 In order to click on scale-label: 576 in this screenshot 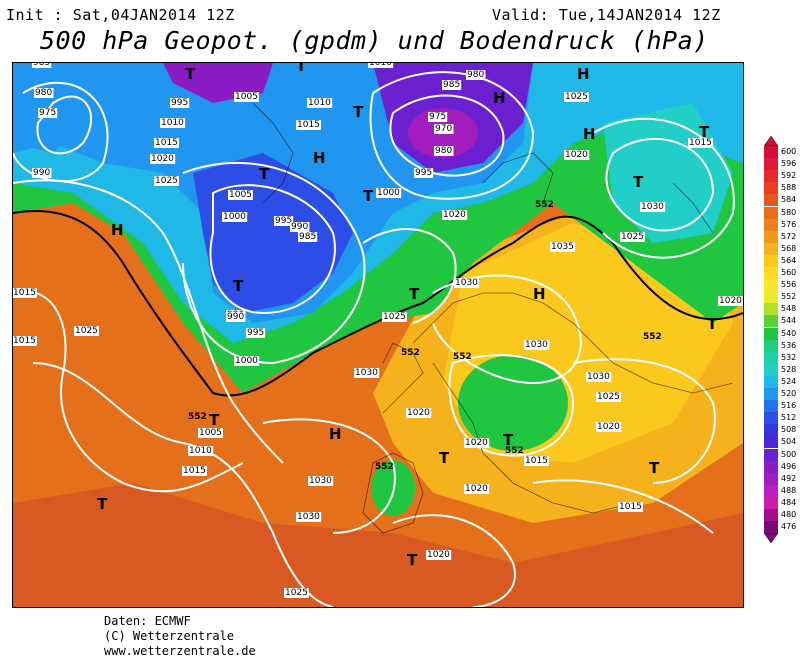, I will do `click(789, 224)`.